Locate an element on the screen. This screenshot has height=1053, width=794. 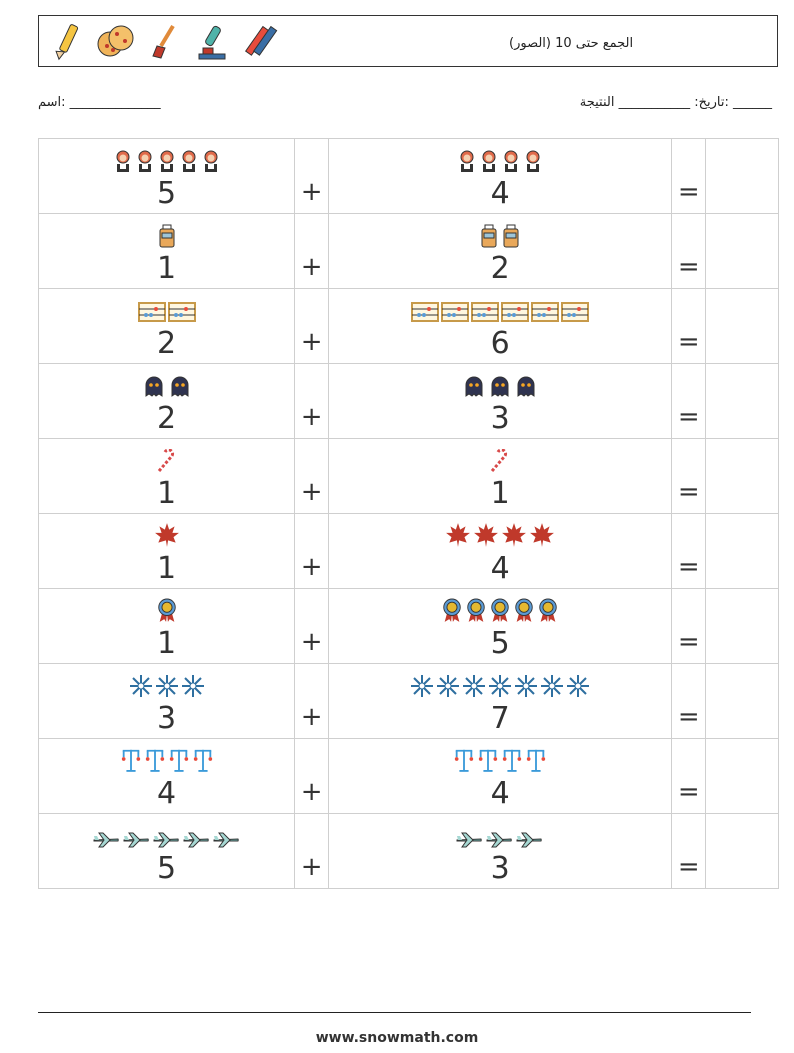
first-addend-number: 2 is located at coordinates (166, 343).